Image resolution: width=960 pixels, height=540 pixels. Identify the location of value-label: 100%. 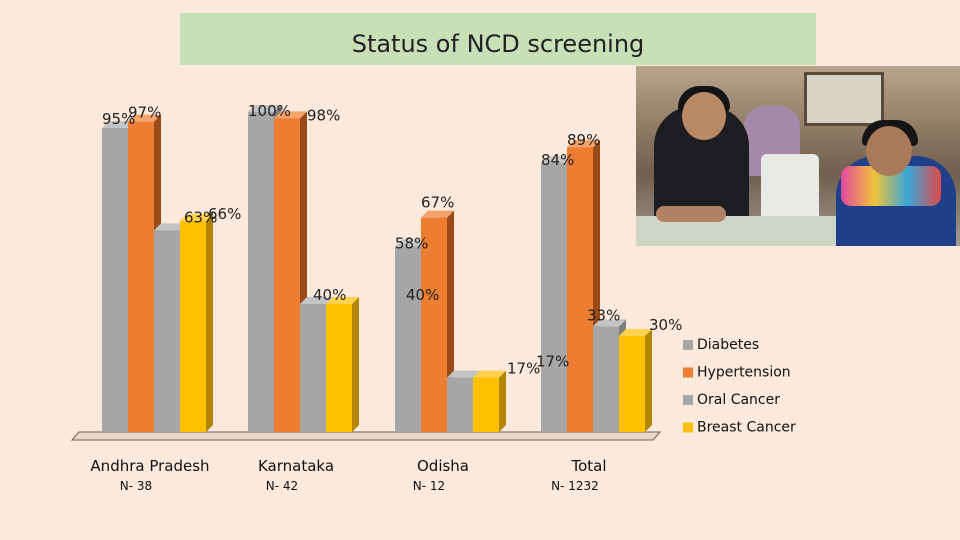
(269, 111).